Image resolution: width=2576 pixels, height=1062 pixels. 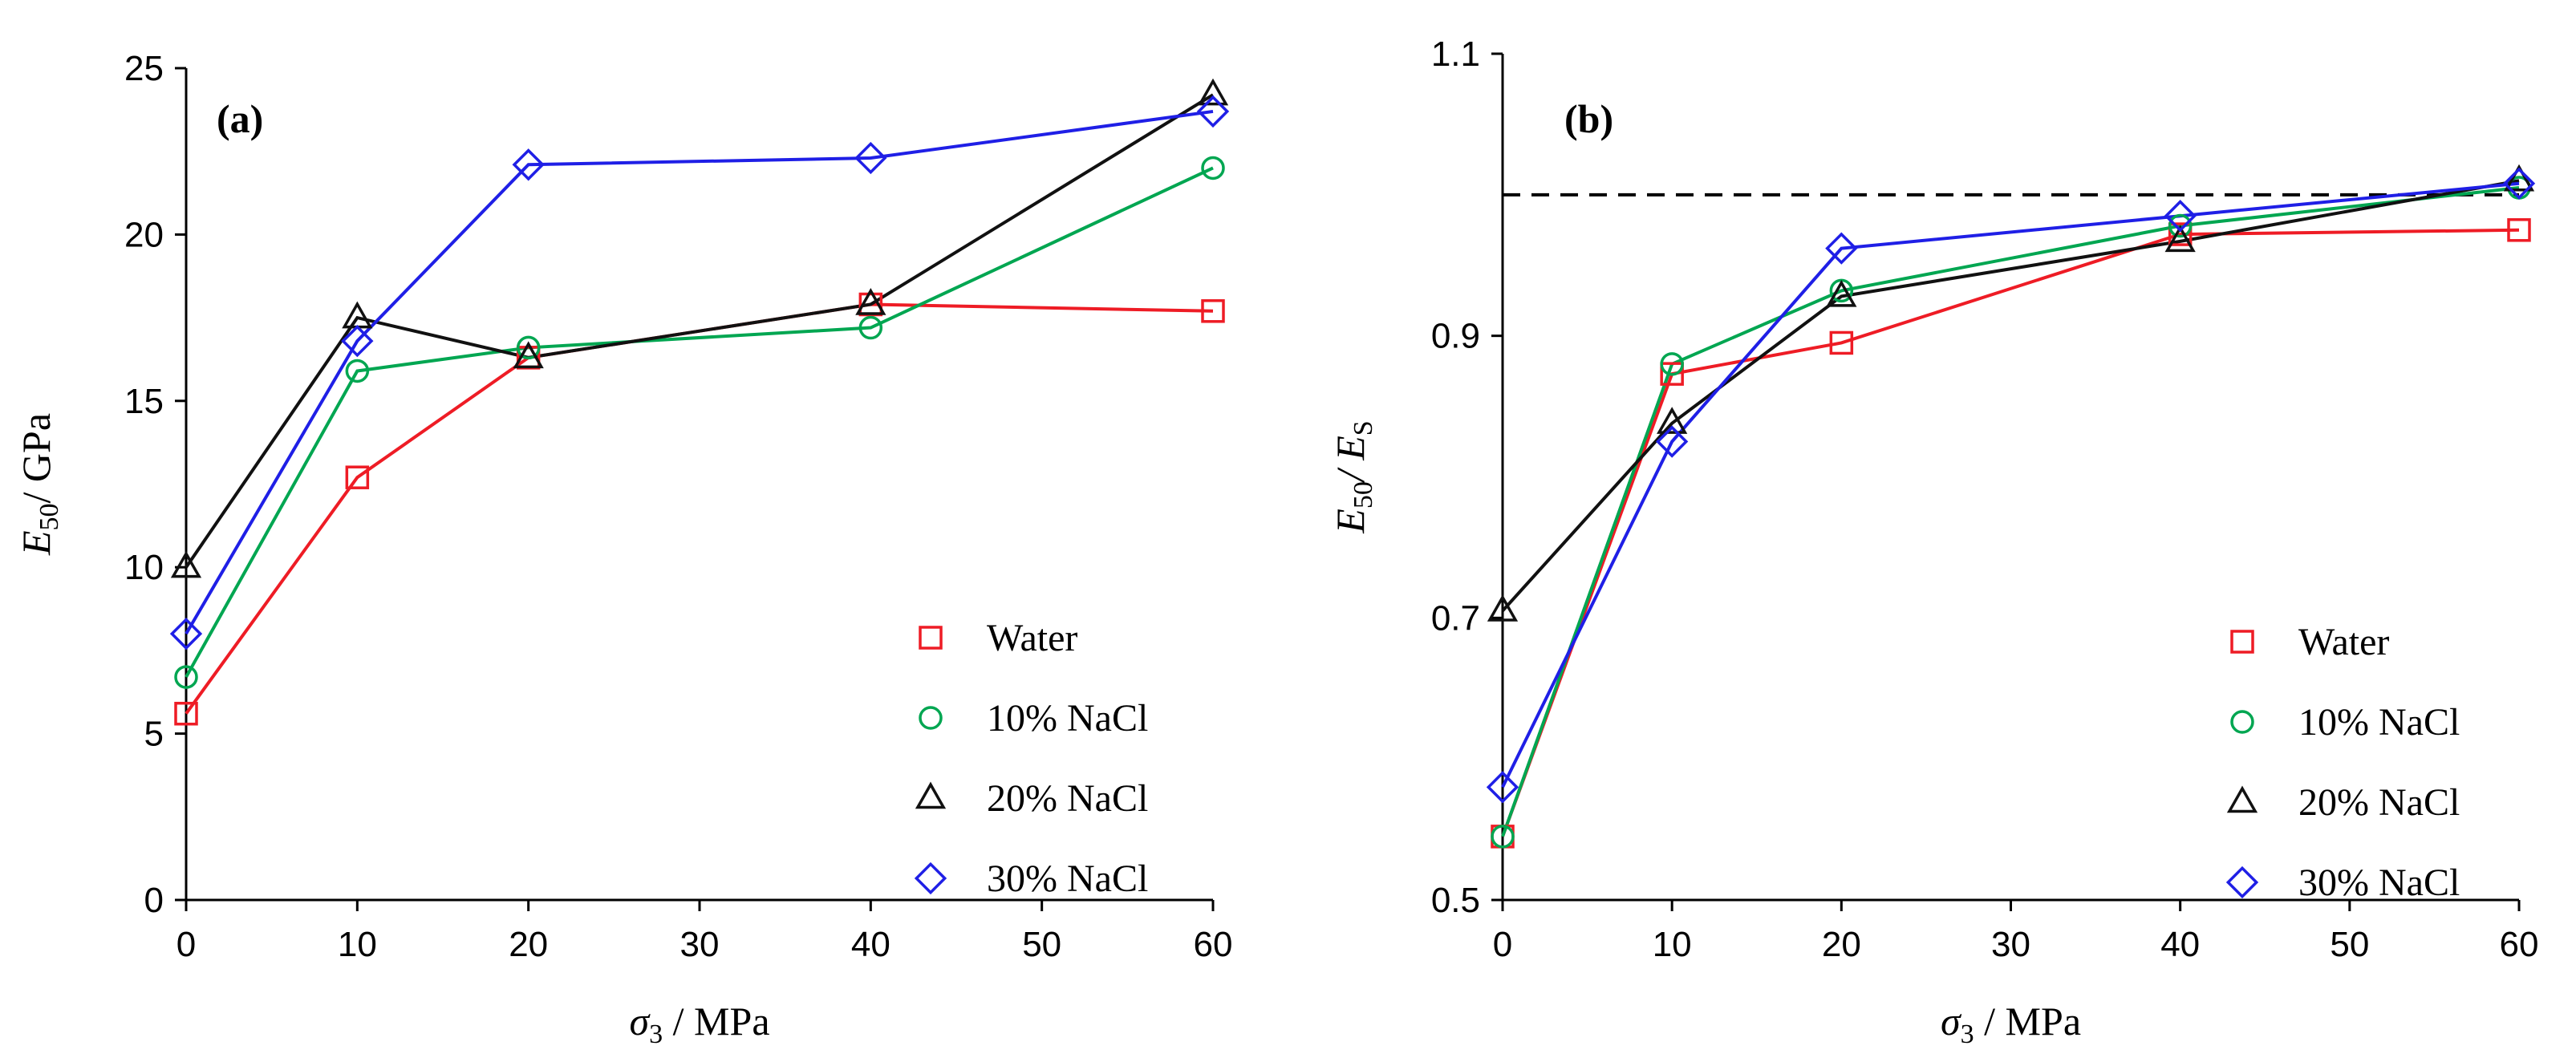 I want to click on y-tick-label: 25, so click(x=144, y=68).